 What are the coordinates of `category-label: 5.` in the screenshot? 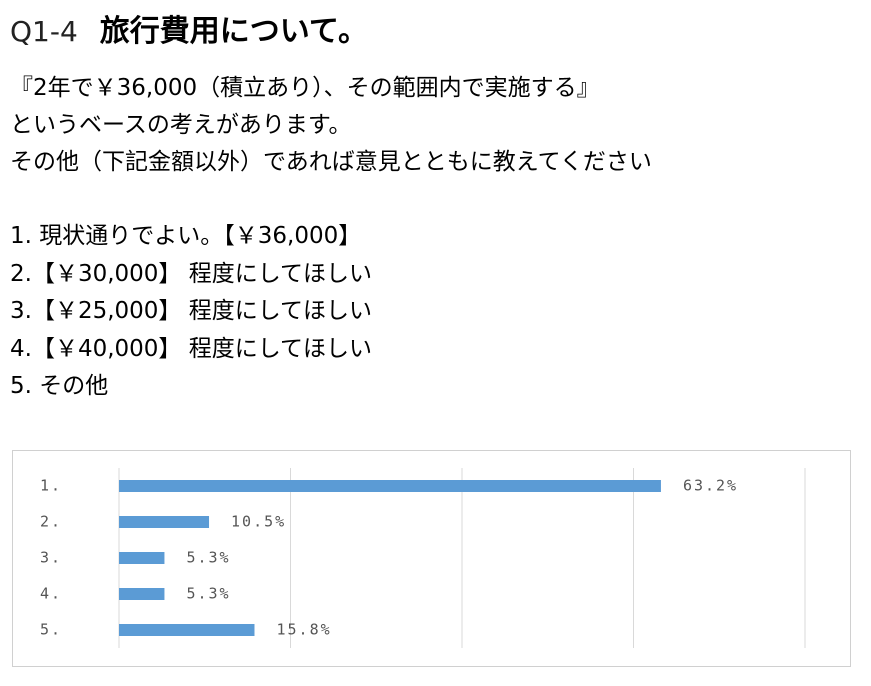 It's located at (51, 630).